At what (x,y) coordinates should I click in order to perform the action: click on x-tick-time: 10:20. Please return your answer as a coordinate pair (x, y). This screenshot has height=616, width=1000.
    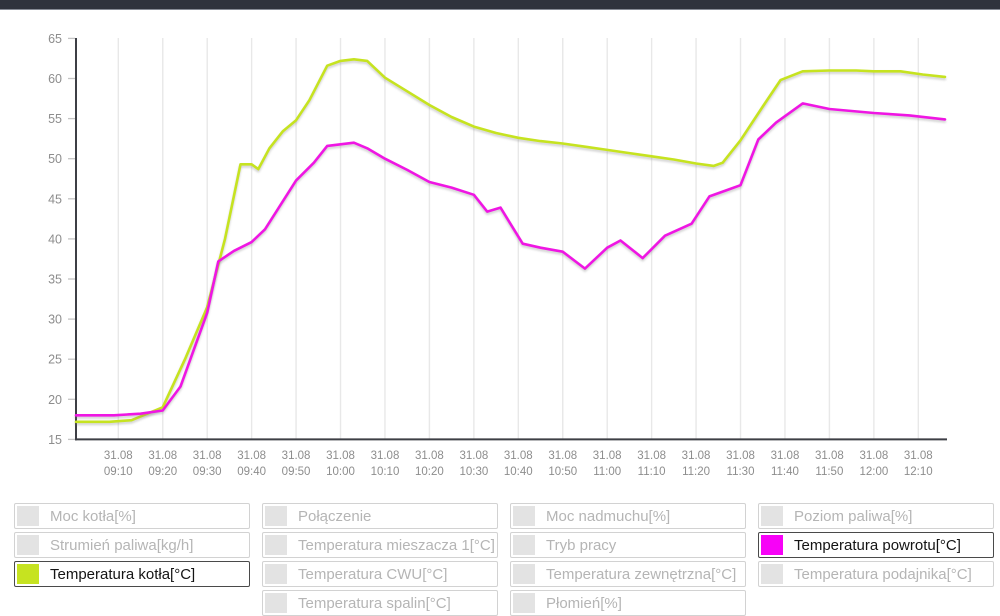
    Looking at the image, I should click on (429, 472).